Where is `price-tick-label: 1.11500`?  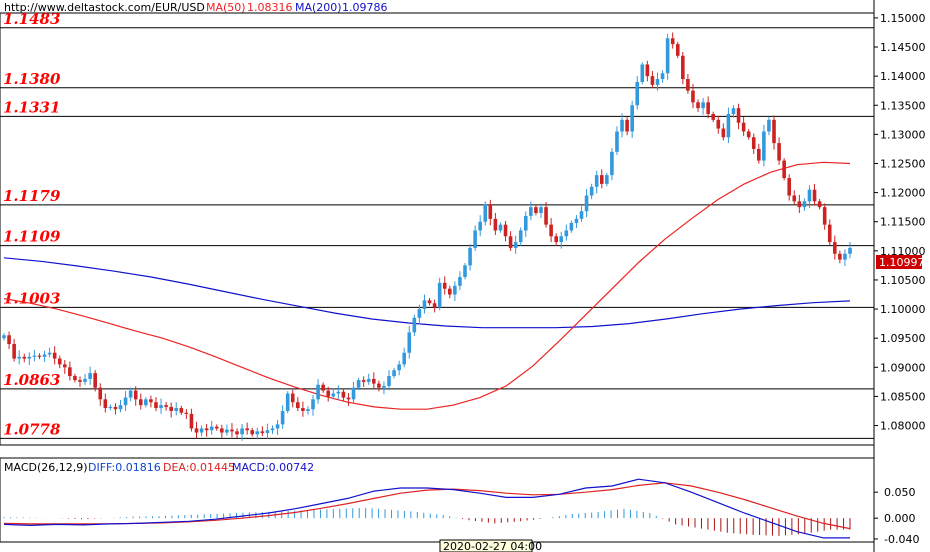
price-tick-label: 1.11500 is located at coordinates (903, 222).